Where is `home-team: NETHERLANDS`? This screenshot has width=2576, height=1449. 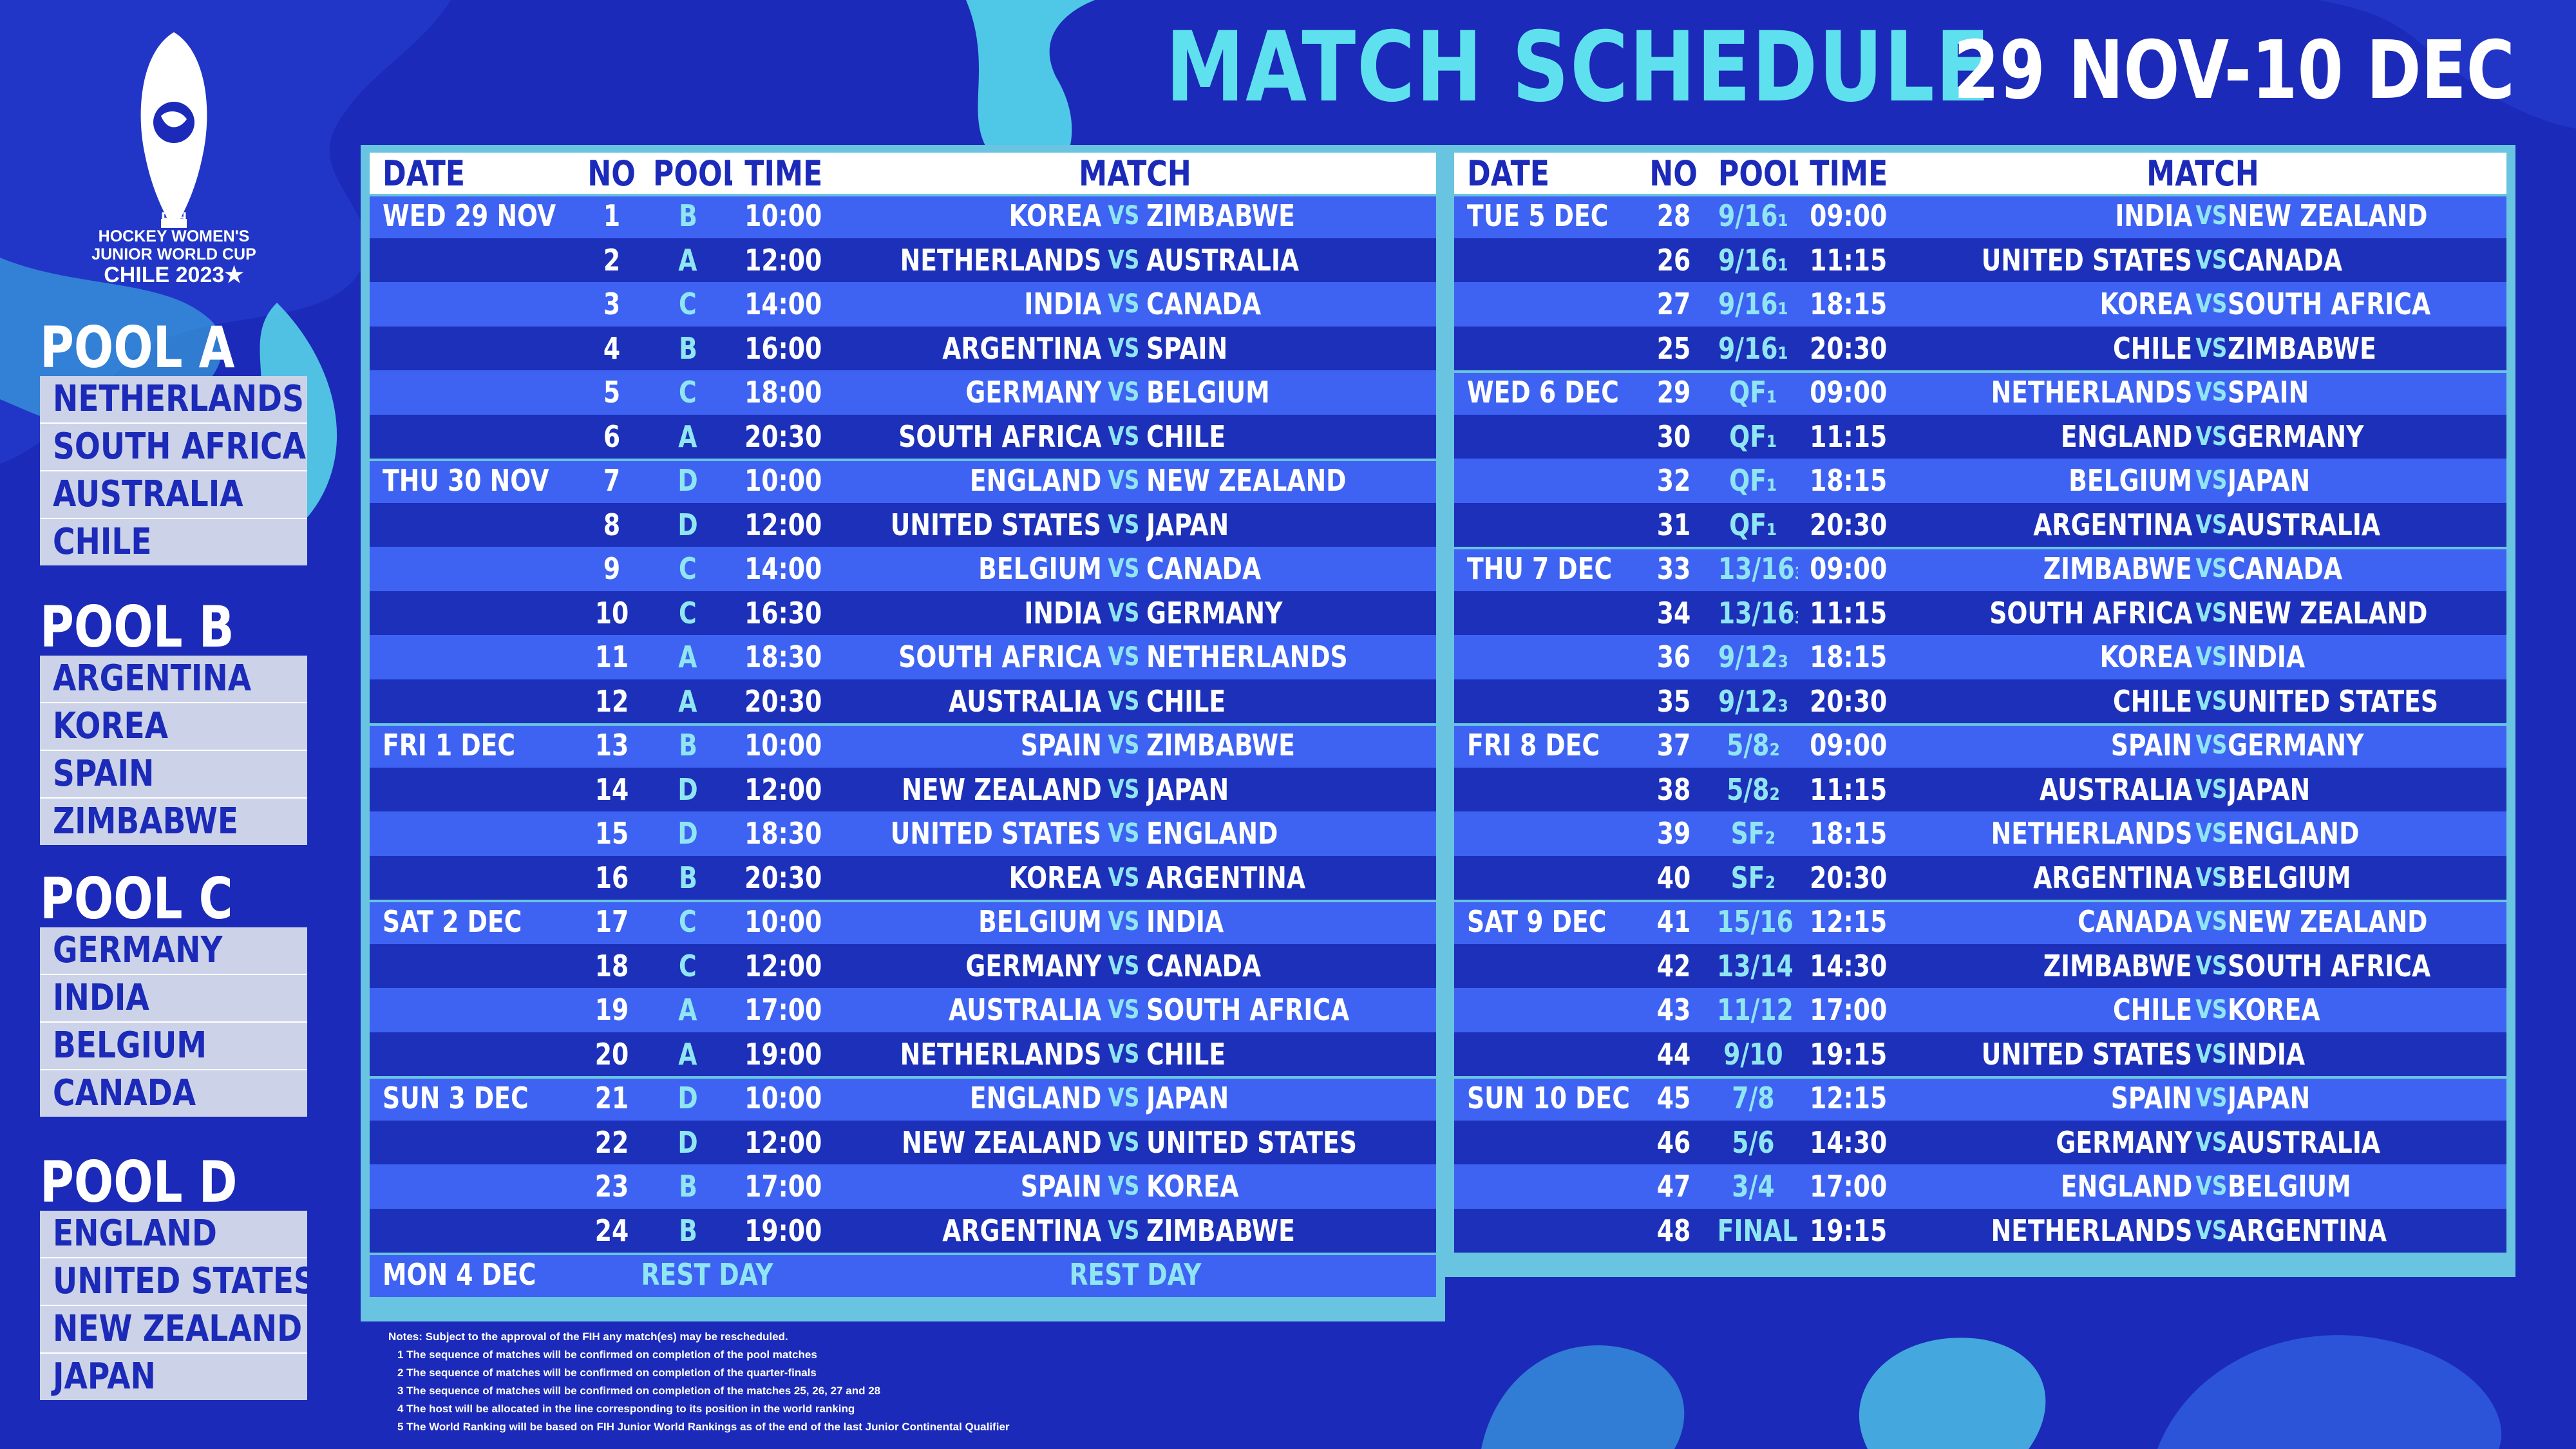
home-team: NETHERLANDS is located at coordinates (1001, 260).